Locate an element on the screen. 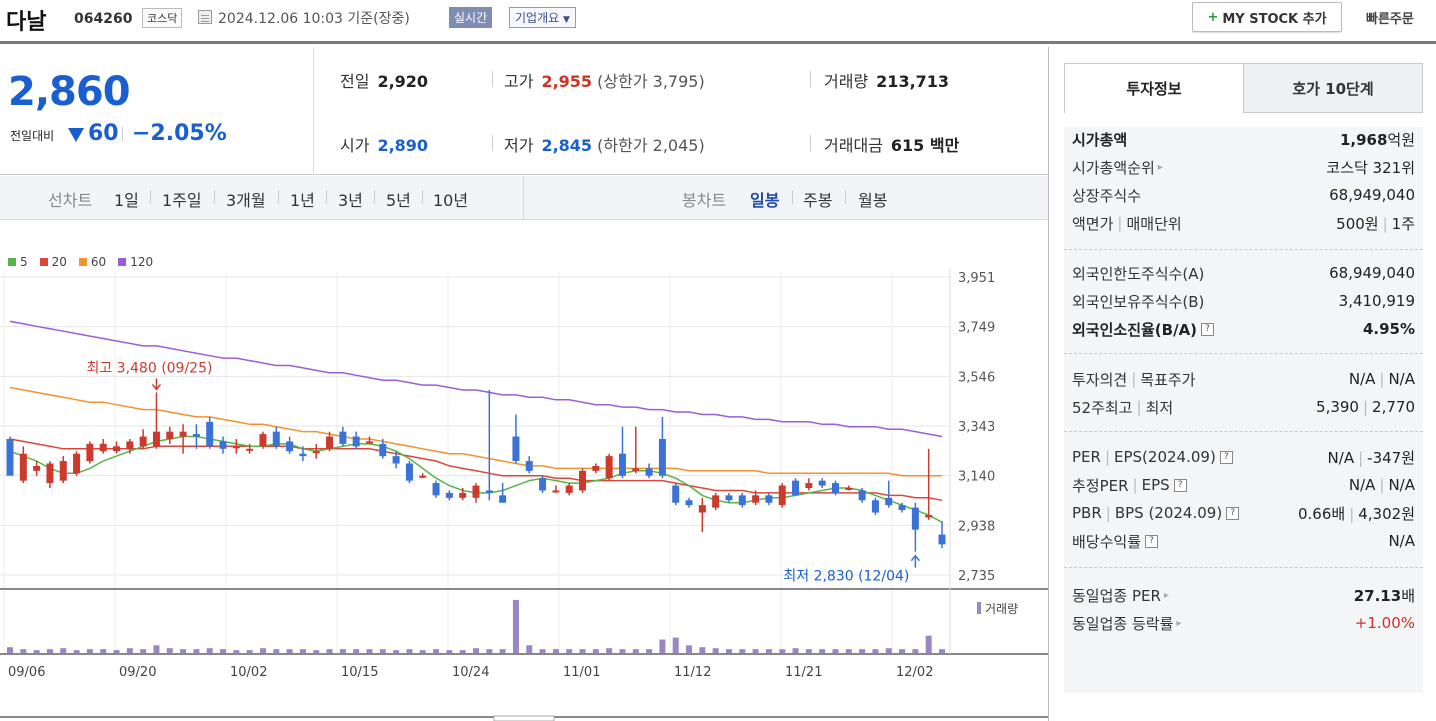 Image resolution: width=1436 pixels, height=721 pixels. tab-daily: 일봉 is located at coordinates (765, 200).